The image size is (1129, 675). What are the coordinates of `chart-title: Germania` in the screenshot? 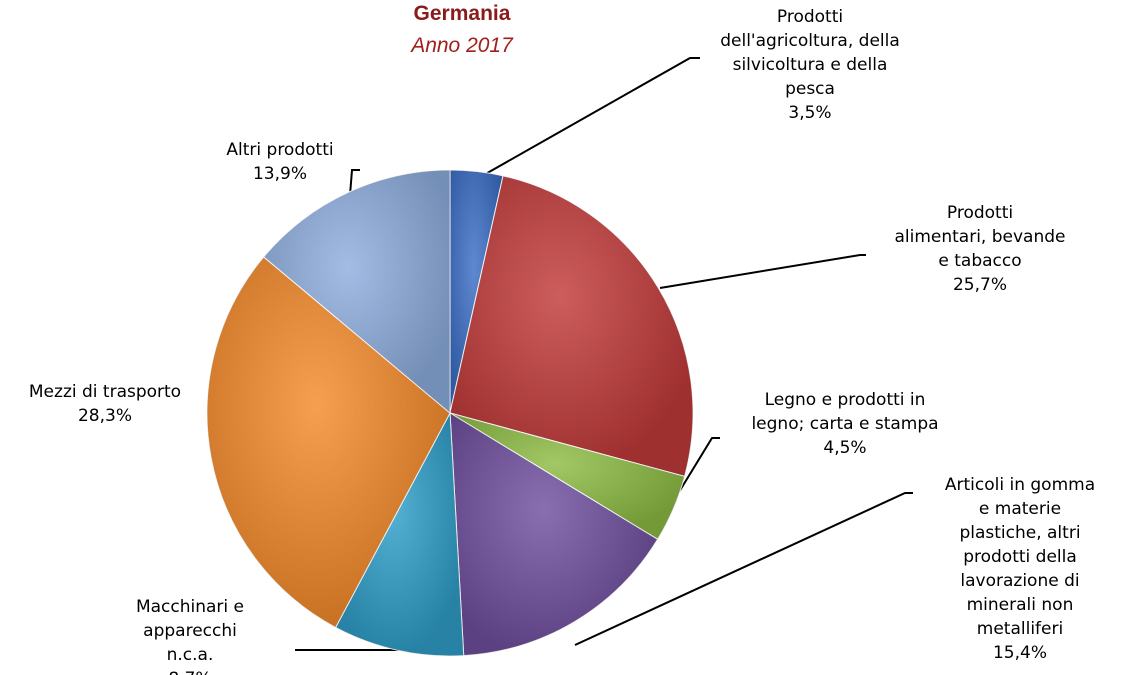 It's located at (462, 13).